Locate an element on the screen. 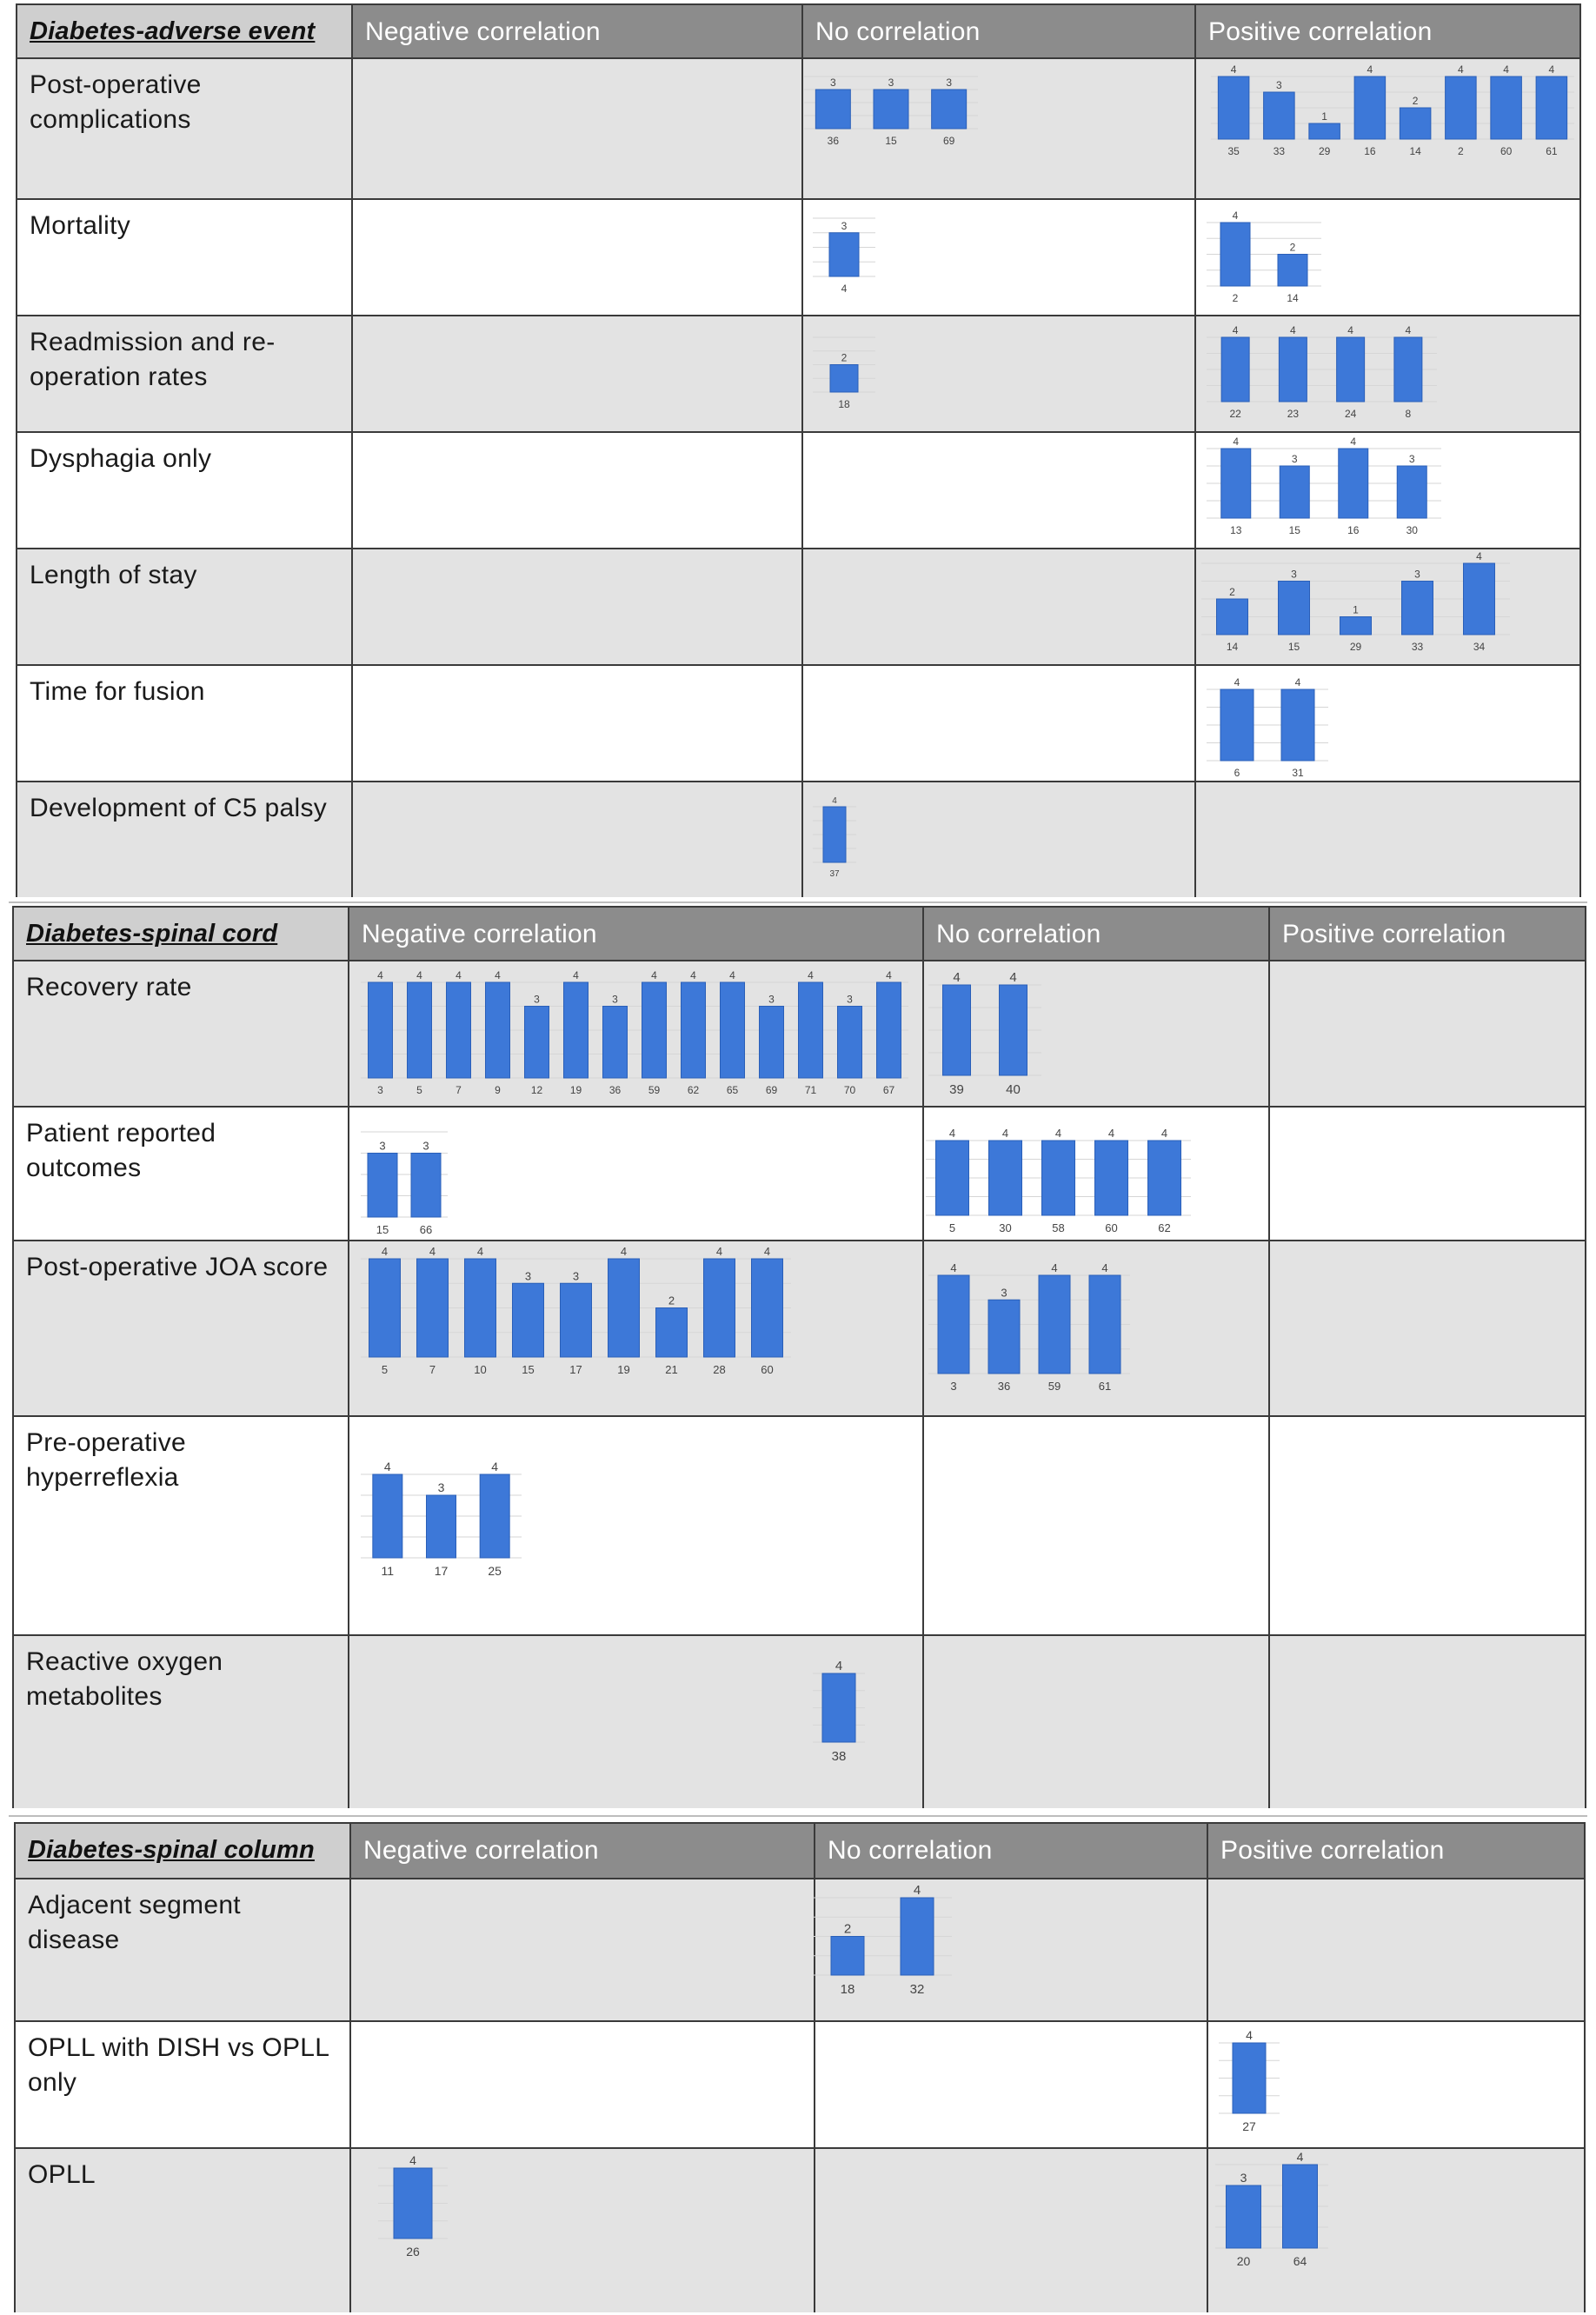  chart-recovery-rate-negative: 4 3 4 5 4 7 4 9 3 12 4 19 3 36 4 59 4 62 4 65 3 69 4 71 3 70 4 67 is located at coordinates (634, 1032).